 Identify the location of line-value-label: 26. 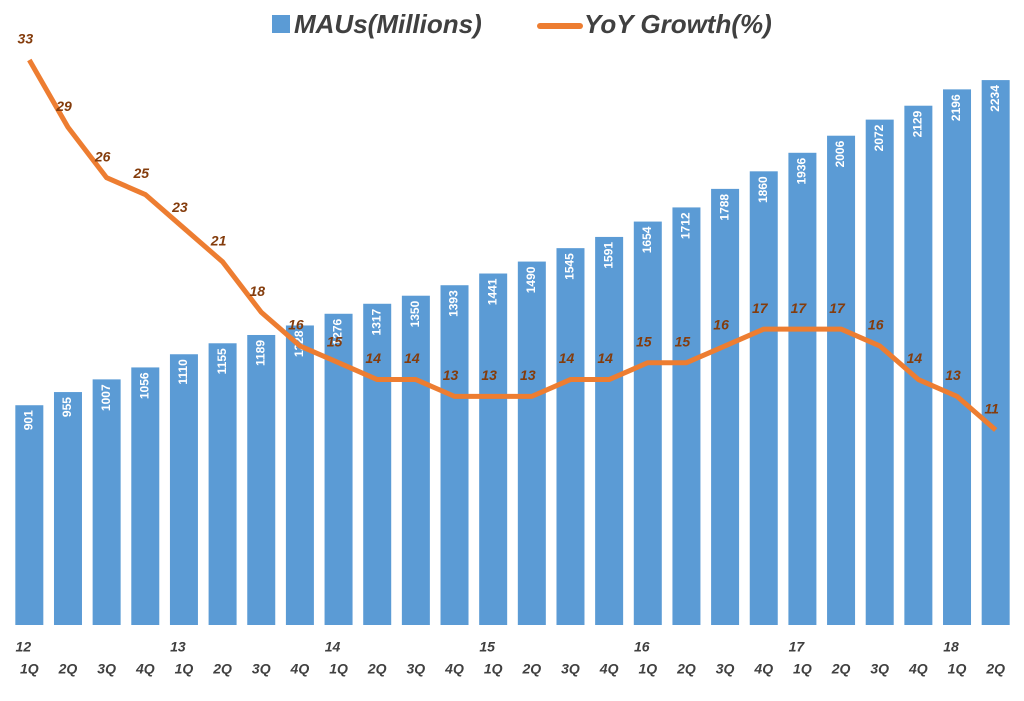
(102, 156).